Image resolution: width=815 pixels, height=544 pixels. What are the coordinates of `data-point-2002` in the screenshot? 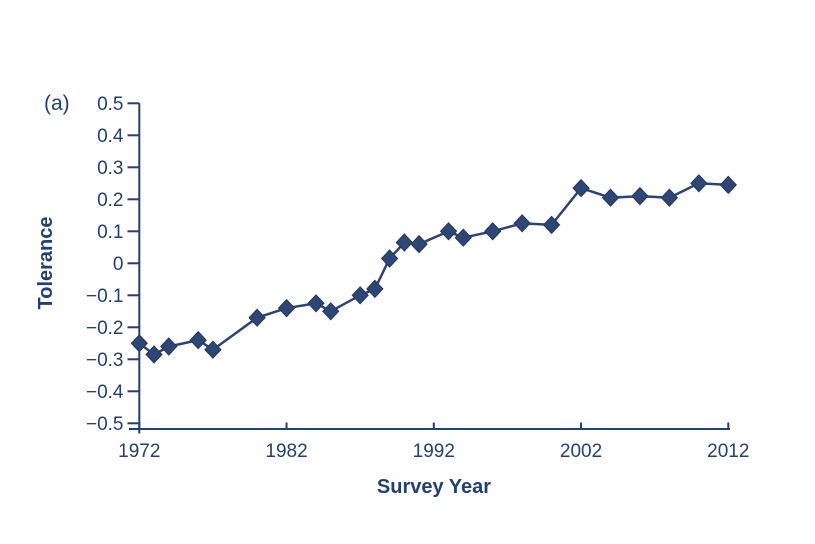 It's located at (581, 188).